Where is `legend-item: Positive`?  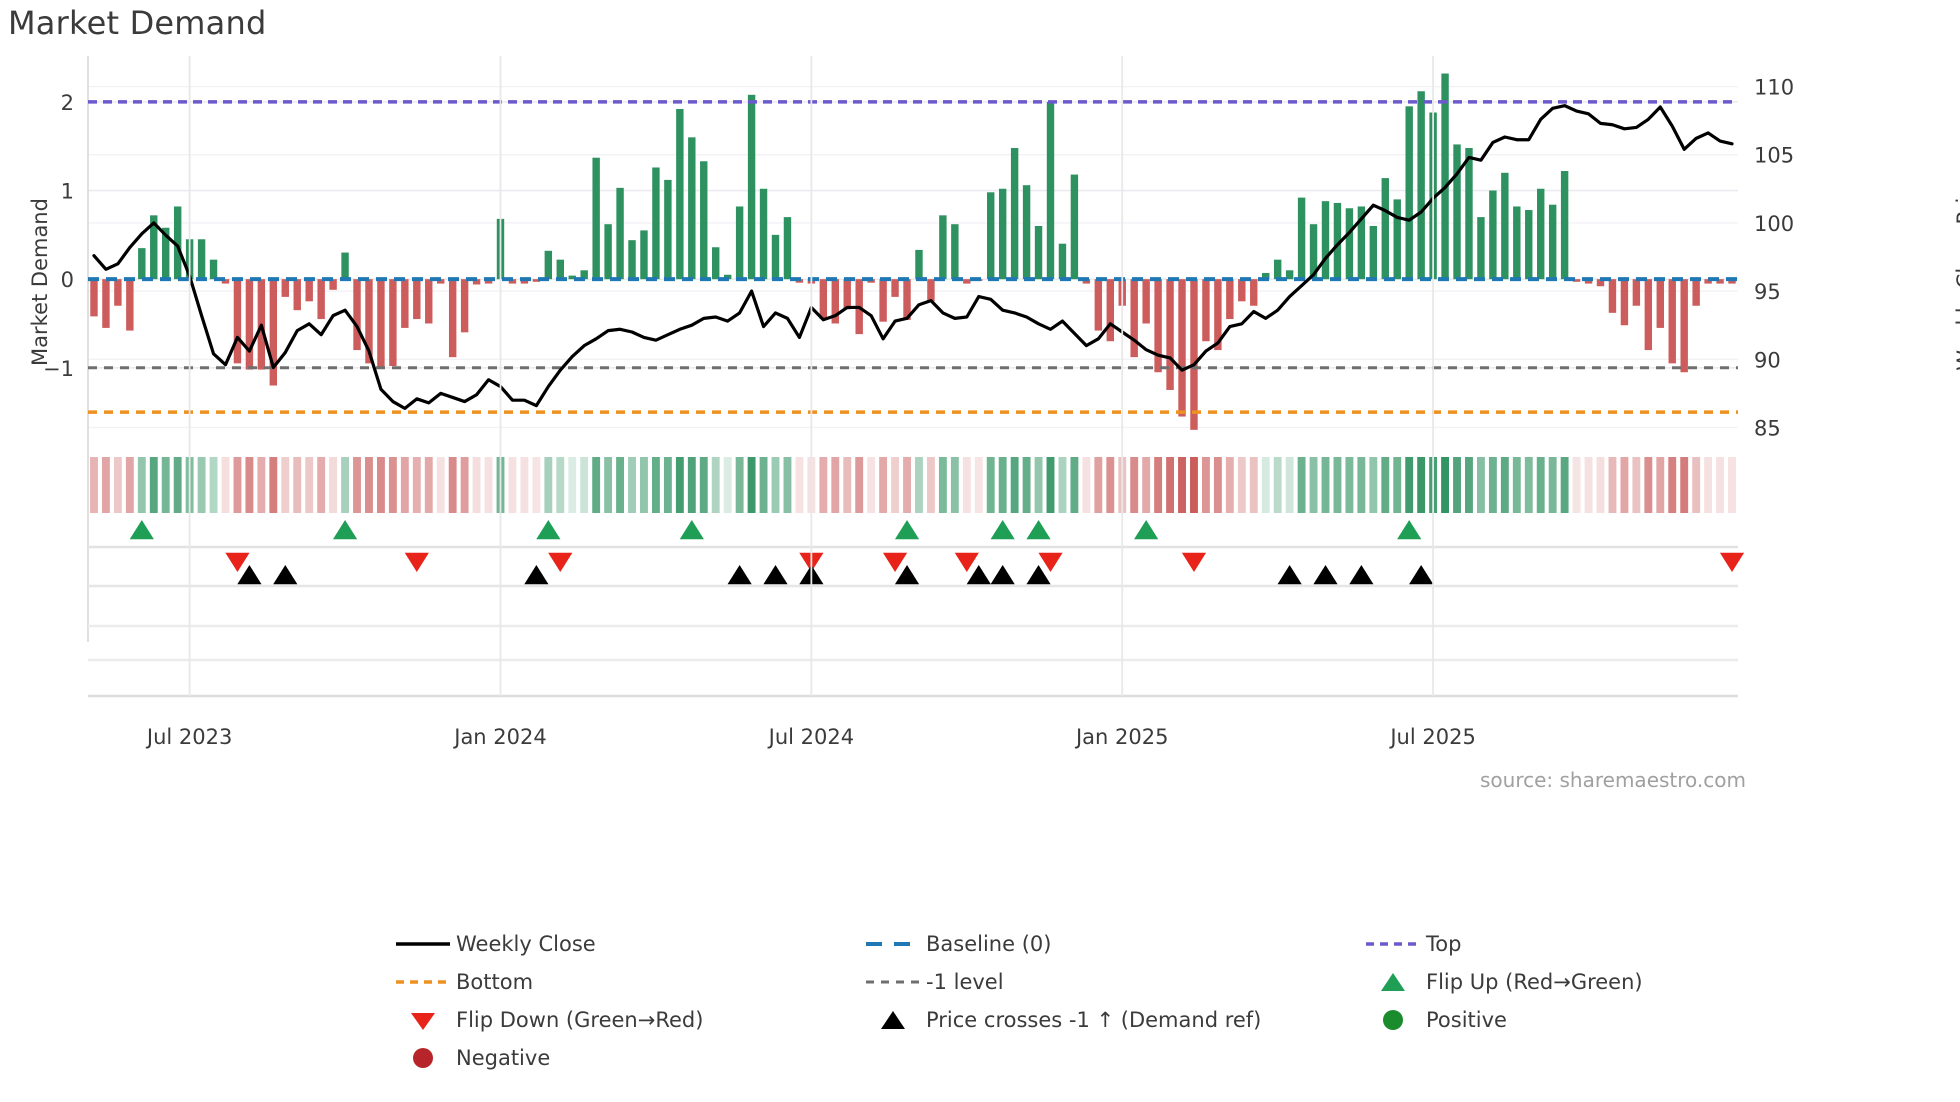
legend-item: Positive is located at coordinates (1555, 1020).